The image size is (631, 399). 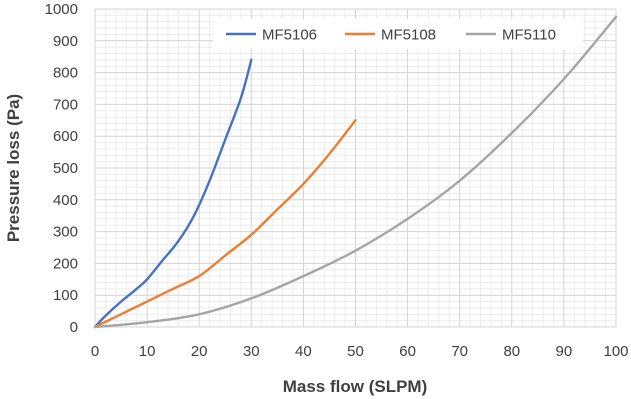 What do you see at coordinates (65, 295) in the screenshot?
I see `y-tick-label: 100` at bounding box center [65, 295].